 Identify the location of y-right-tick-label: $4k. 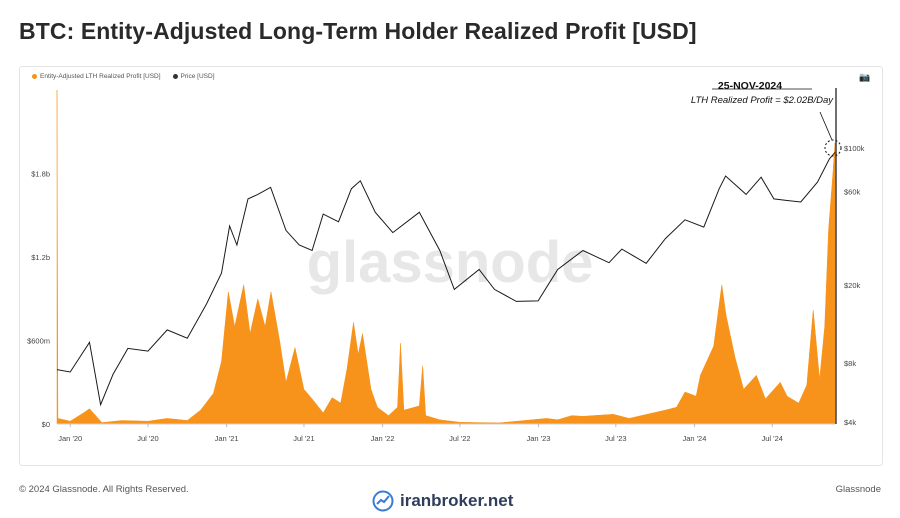
(850, 422).